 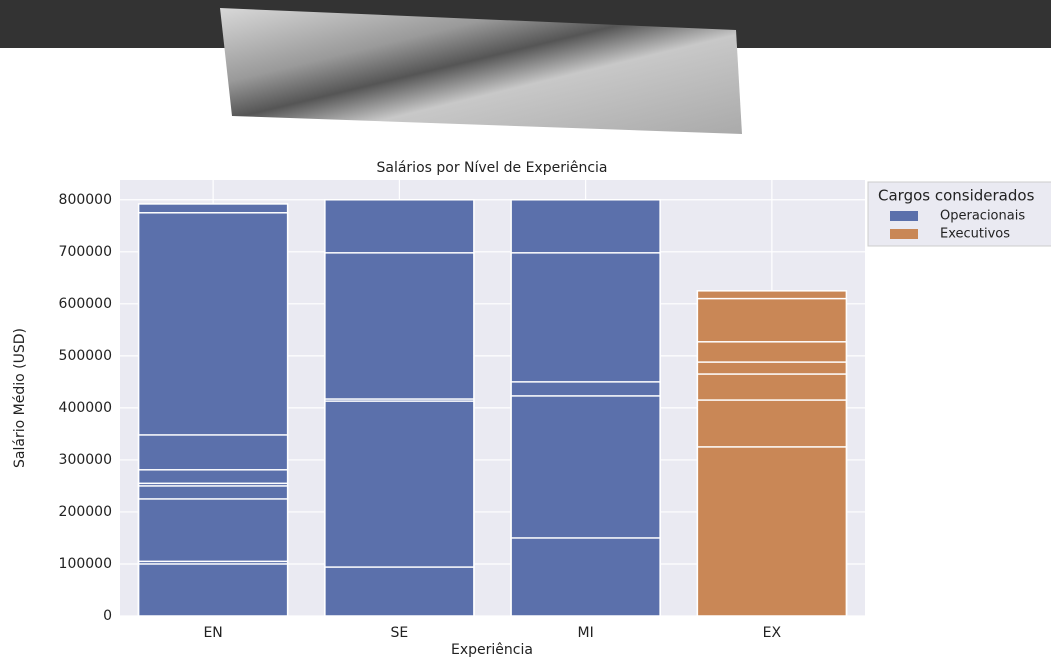 What do you see at coordinates (107, 616) in the screenshot?
I see `y-tick-label: 0` at bounding box center [107, 616].